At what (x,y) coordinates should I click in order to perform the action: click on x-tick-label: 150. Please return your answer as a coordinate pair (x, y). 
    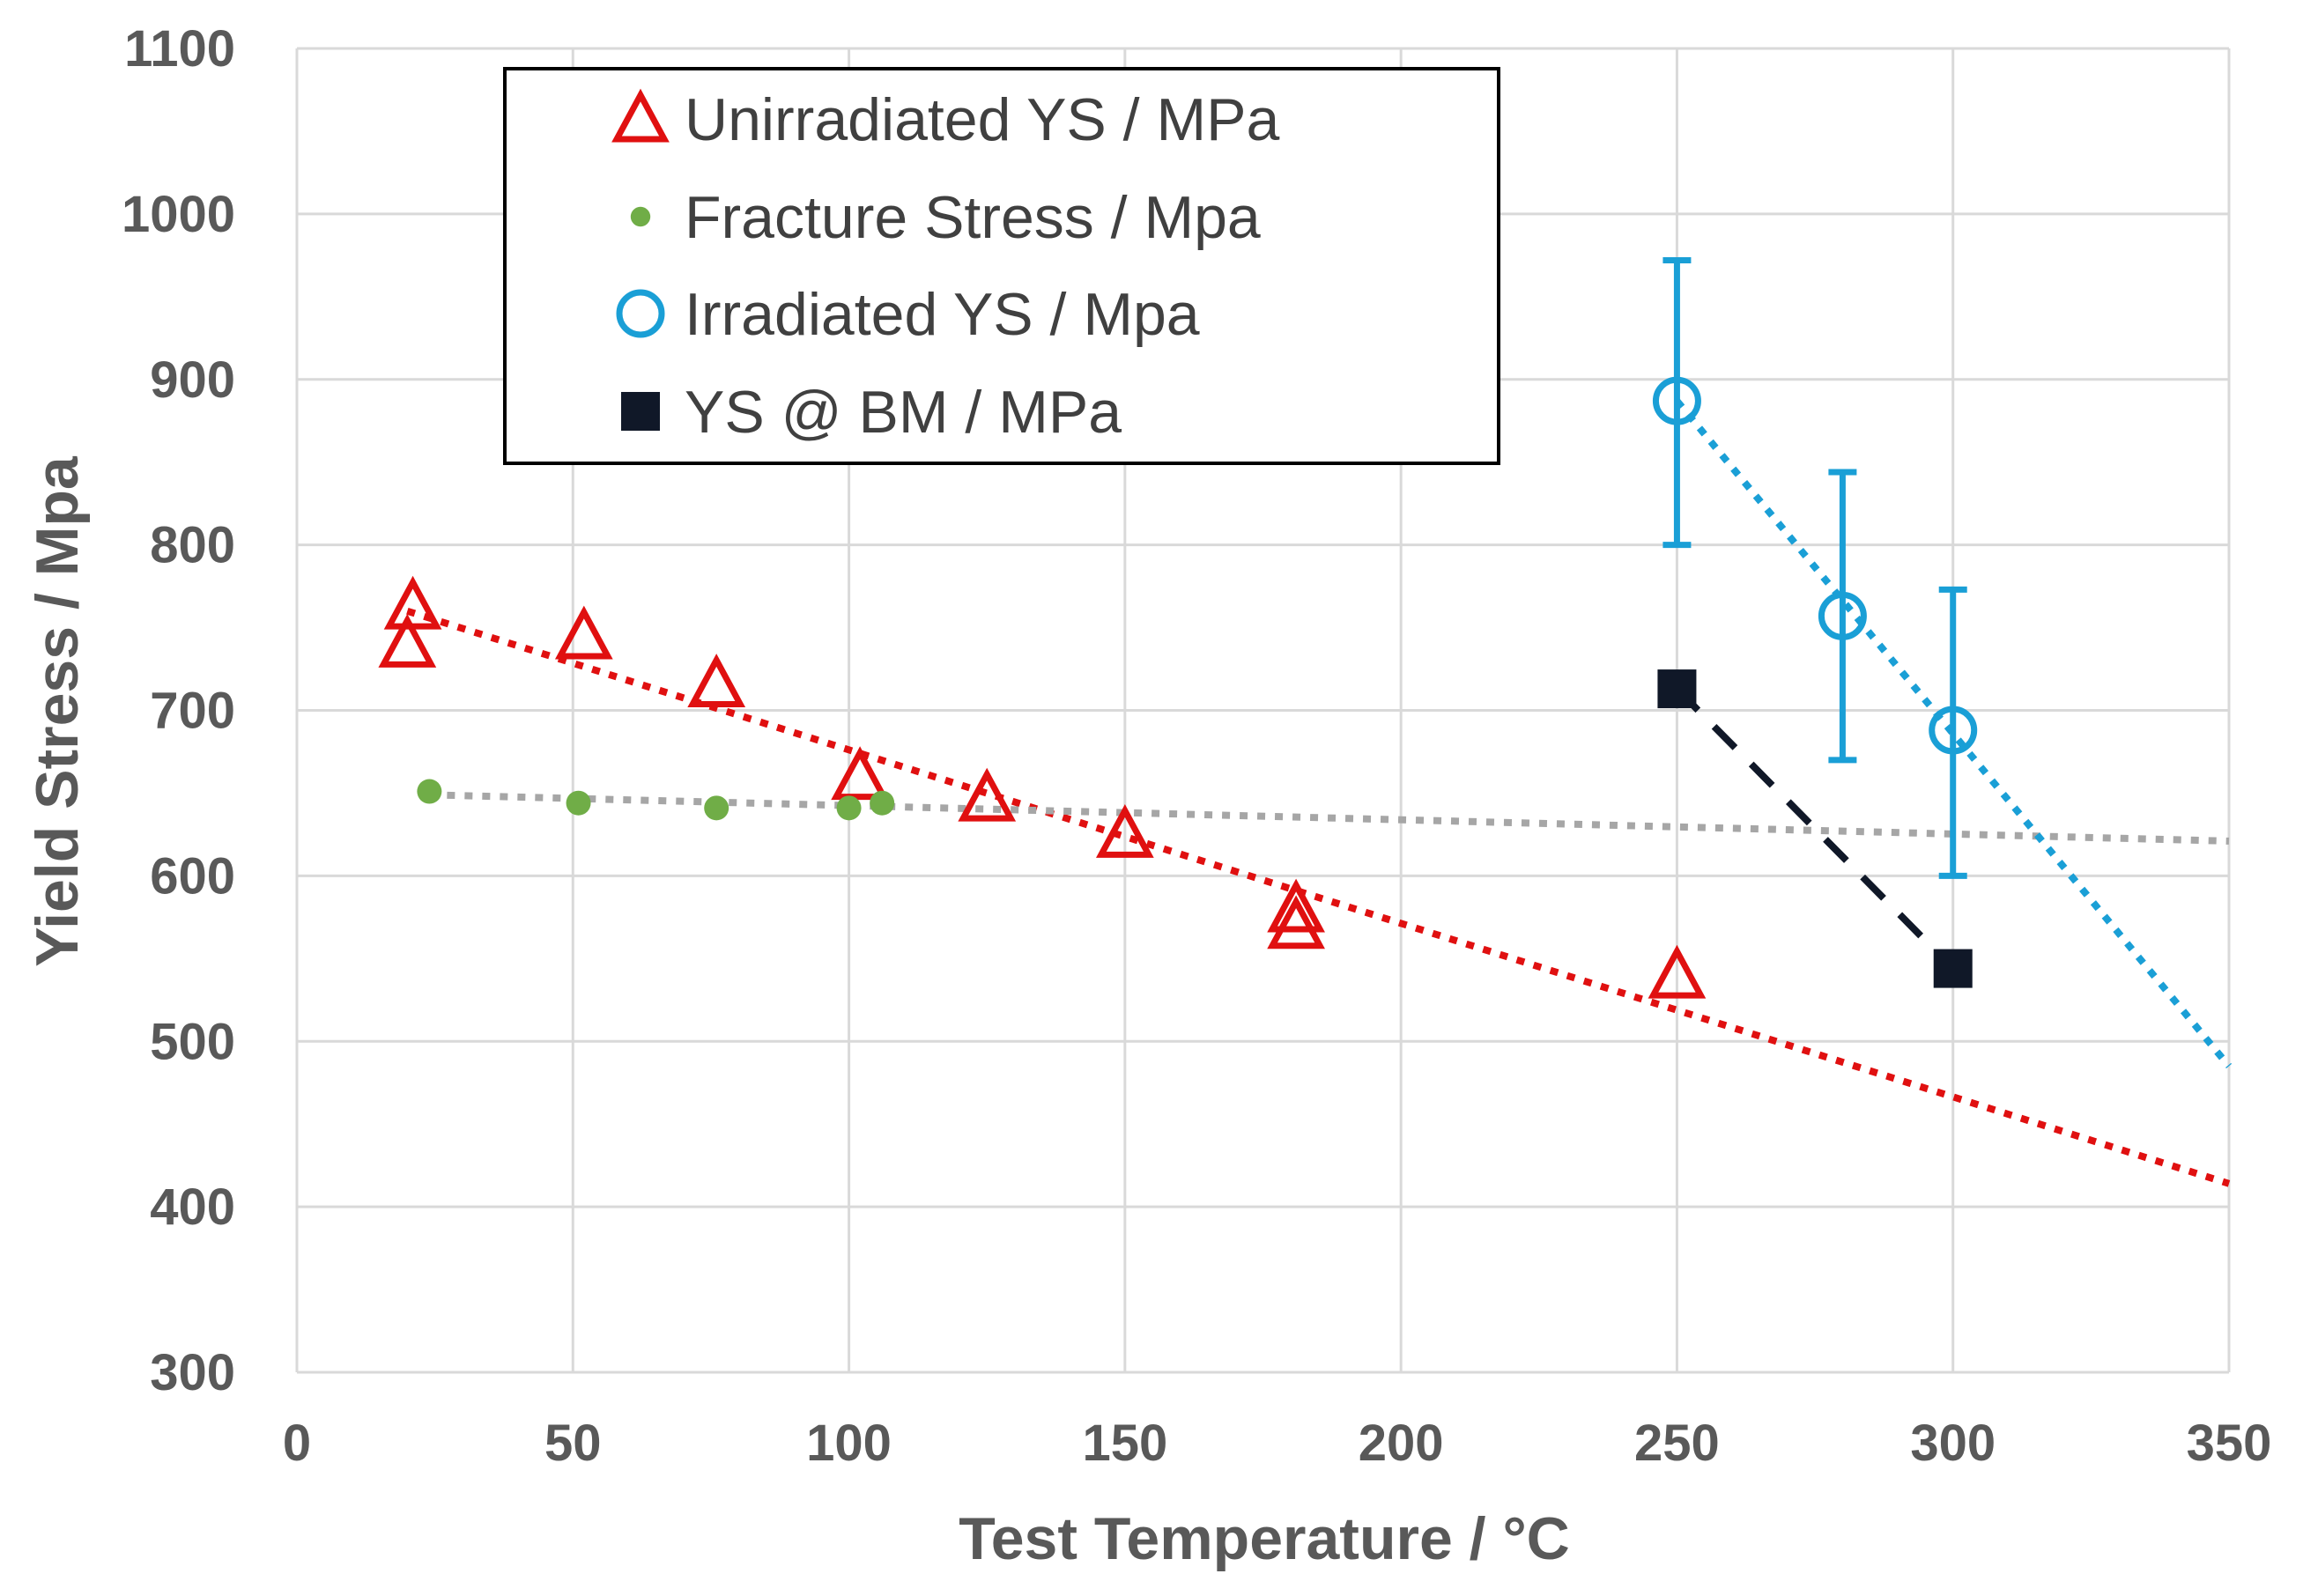
    Looking at the image, I should click on (1124, 1443).